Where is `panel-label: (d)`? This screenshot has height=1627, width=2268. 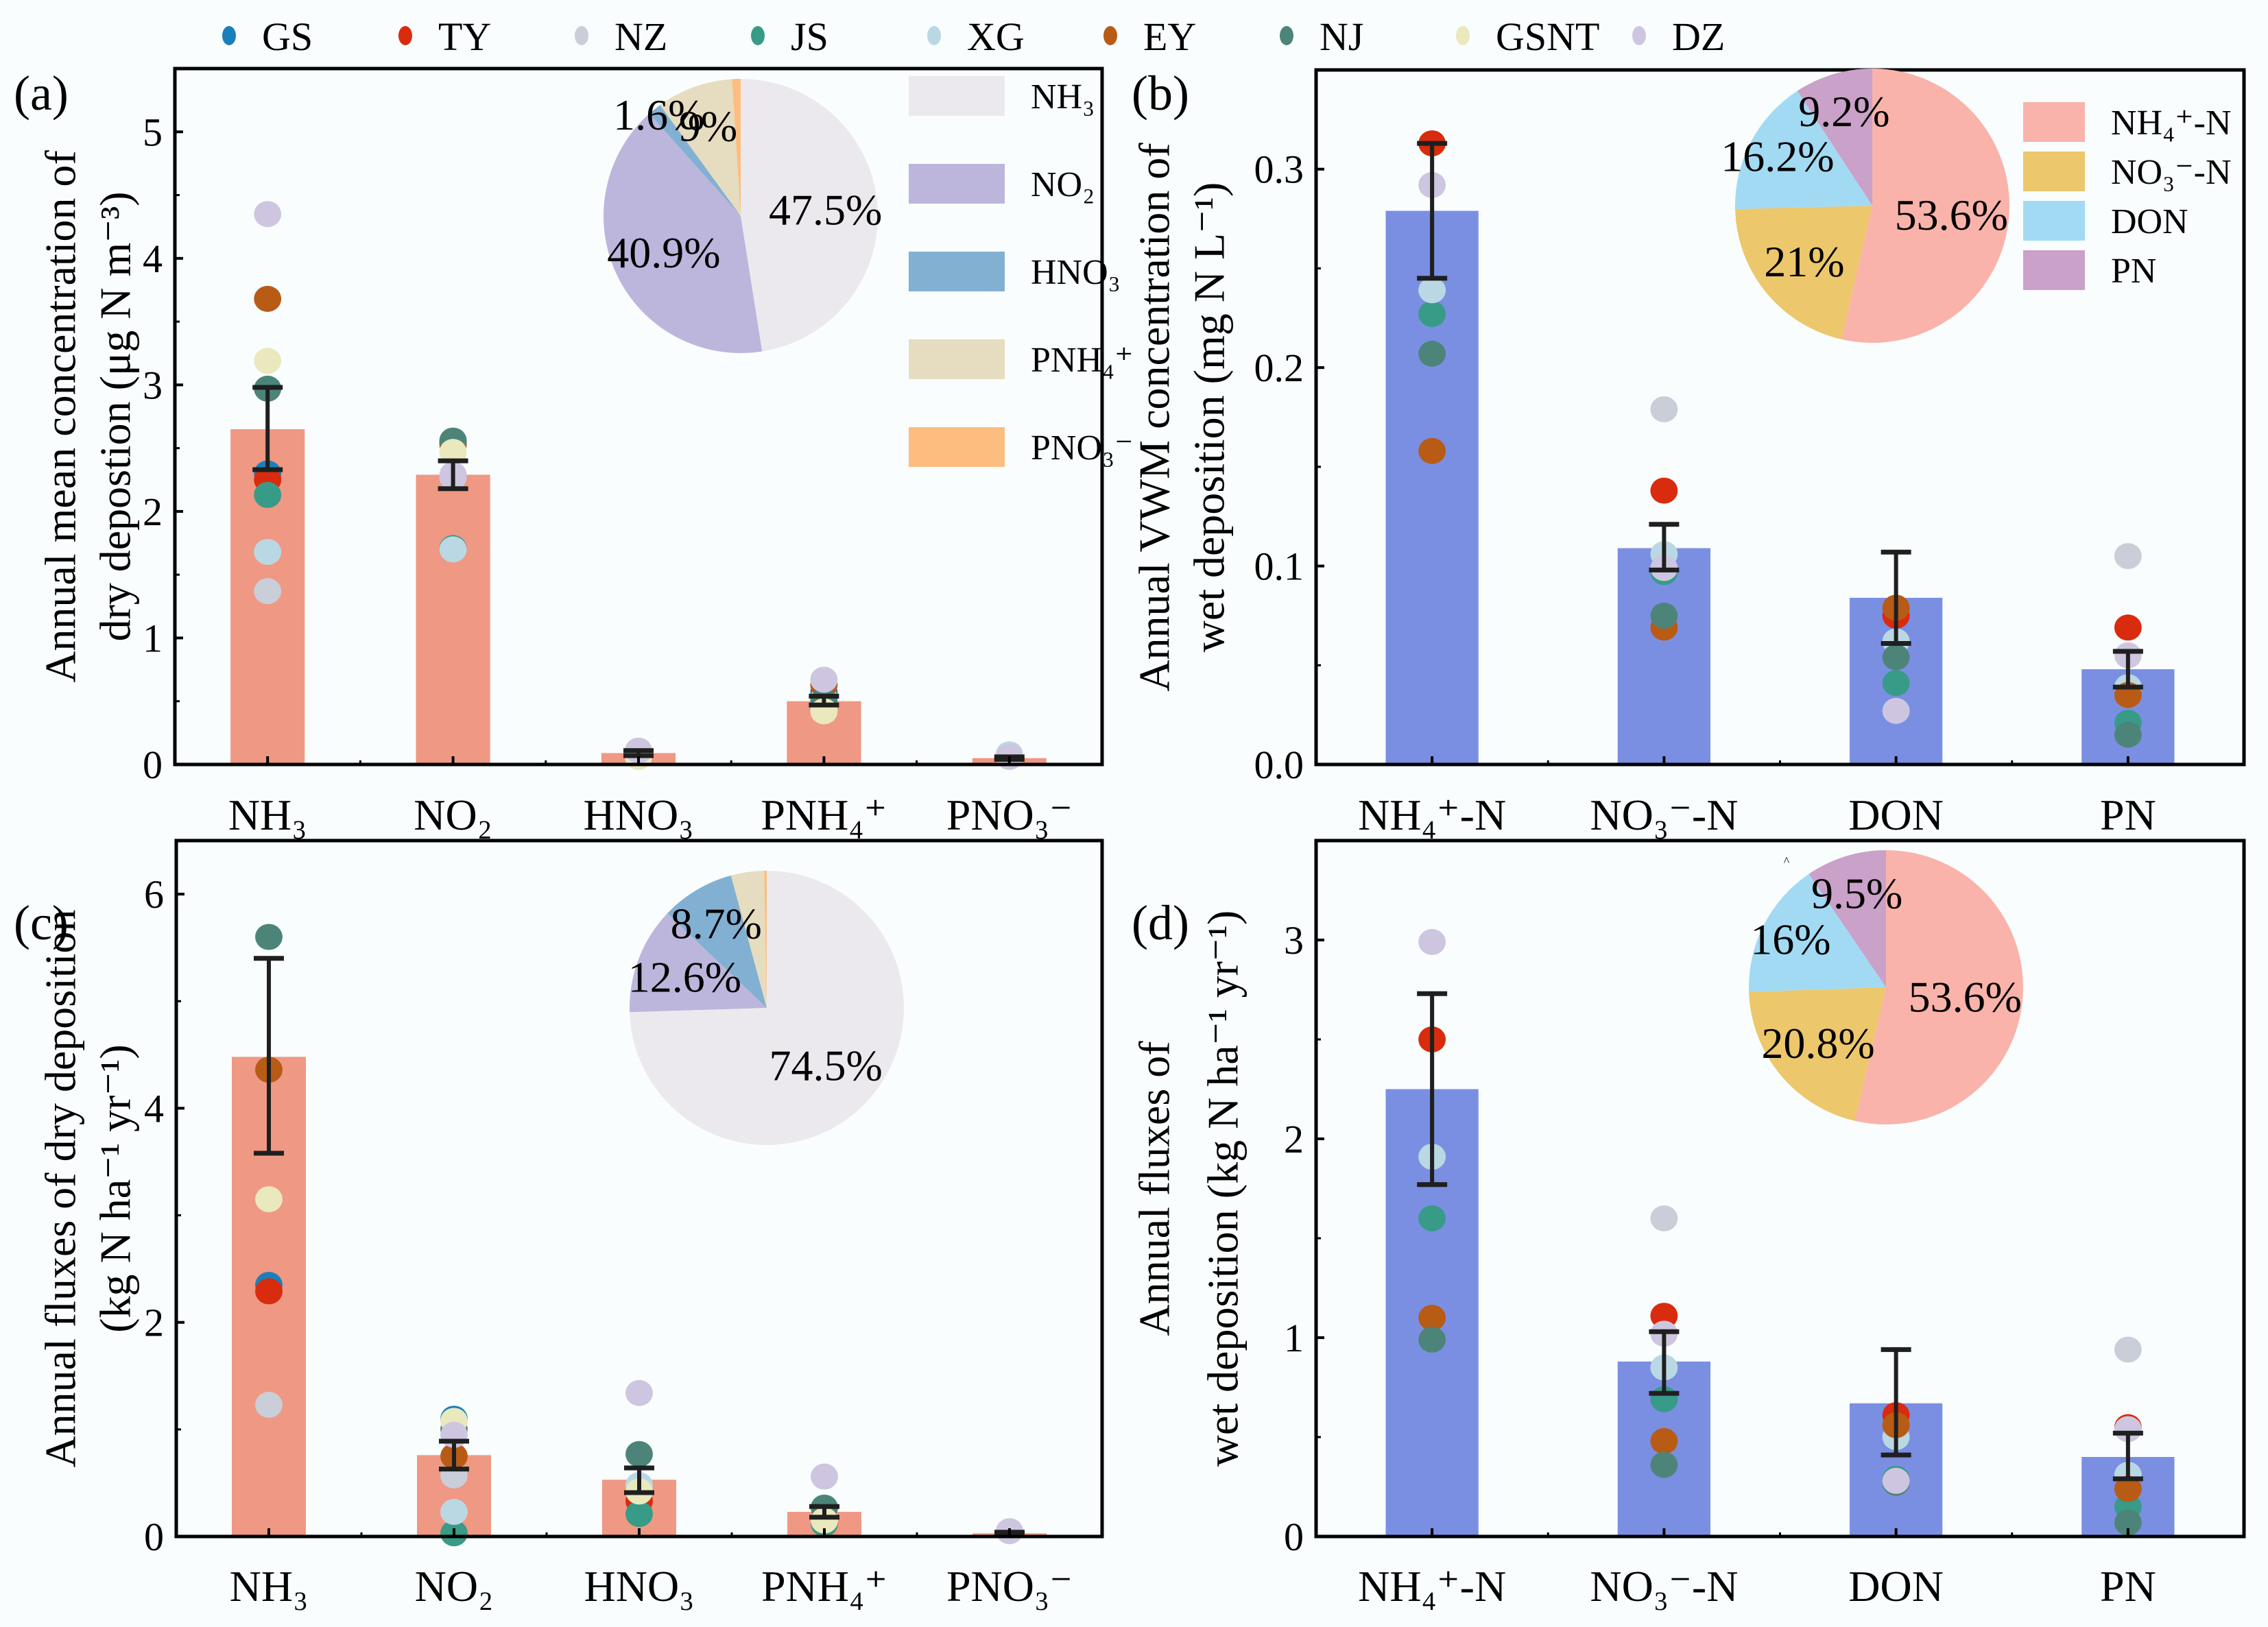 panel-label: (d) is located at coordinates (1160, 922).